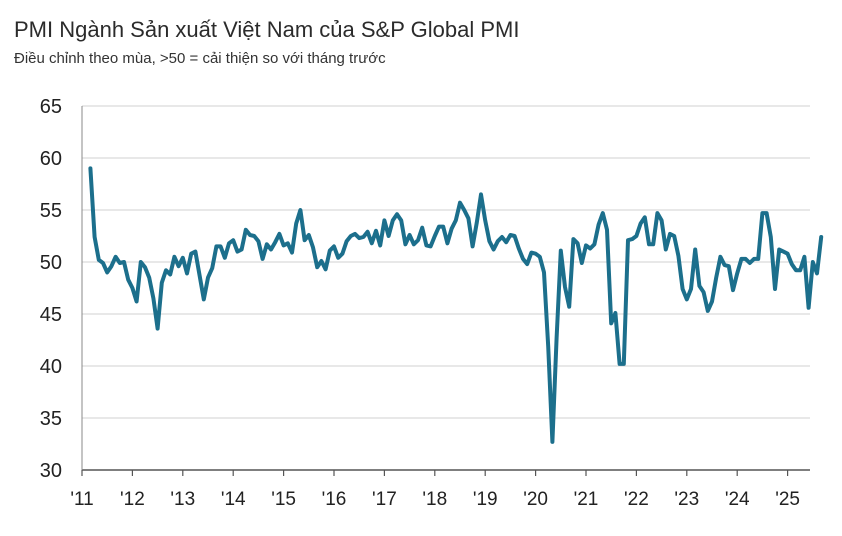  Describe the element at coordinates (686, 499) in the screenshot. I see `x-tick-label: '23` at that location.